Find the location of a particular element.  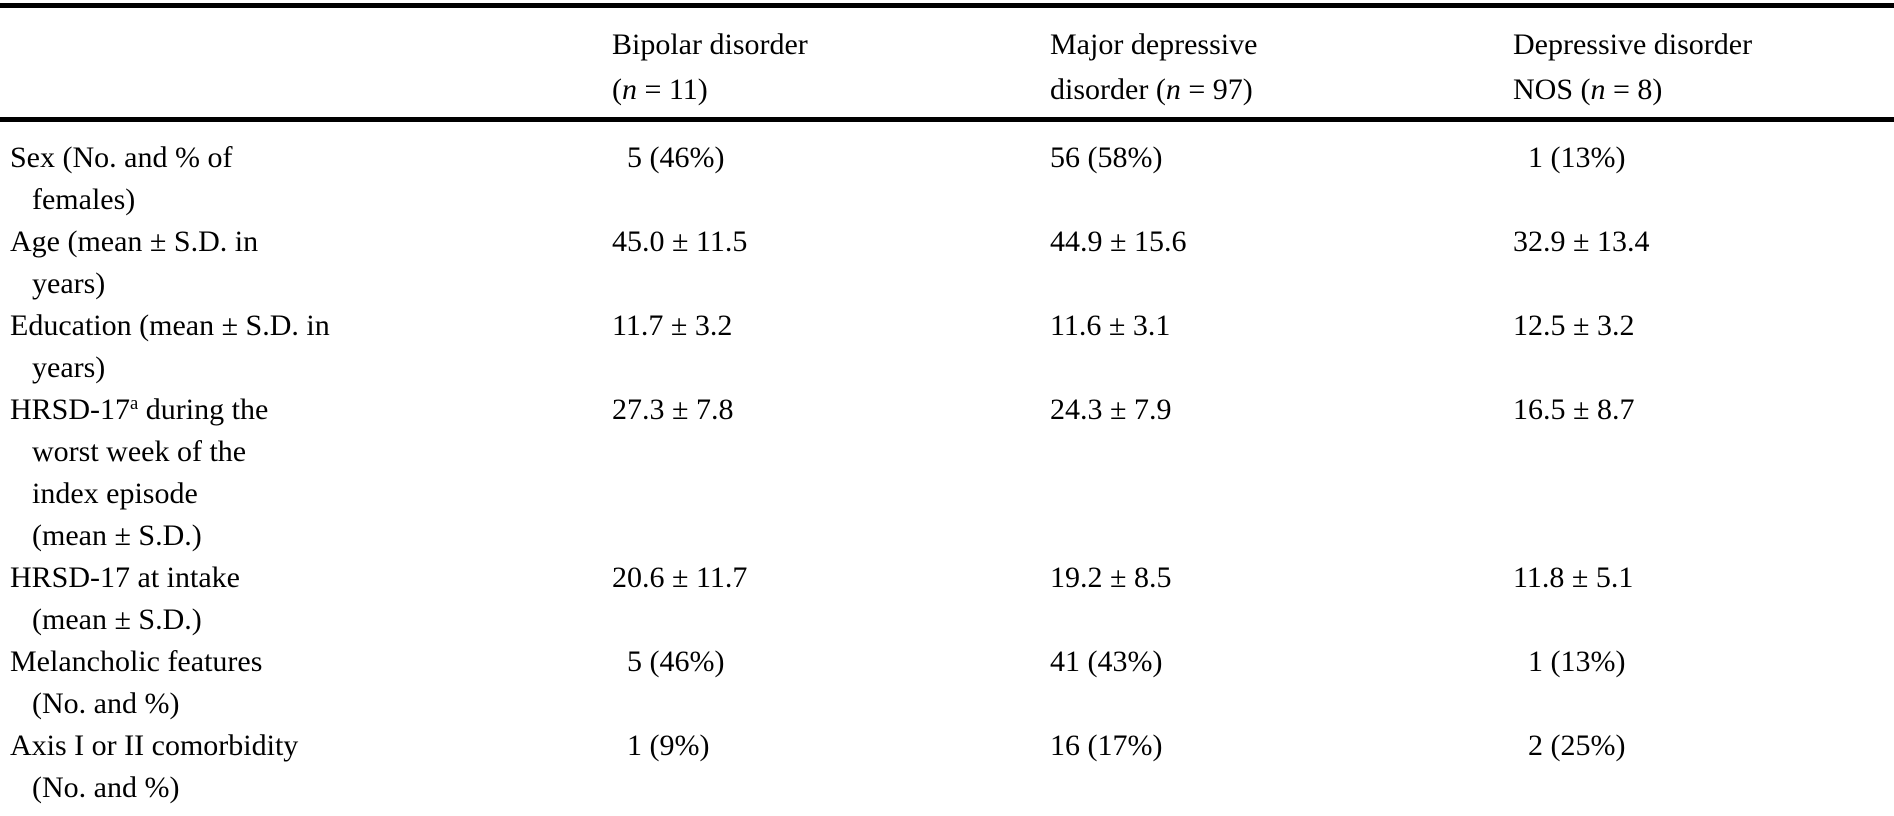

footnote-marker-a: a is located at coordinates (134, 403).